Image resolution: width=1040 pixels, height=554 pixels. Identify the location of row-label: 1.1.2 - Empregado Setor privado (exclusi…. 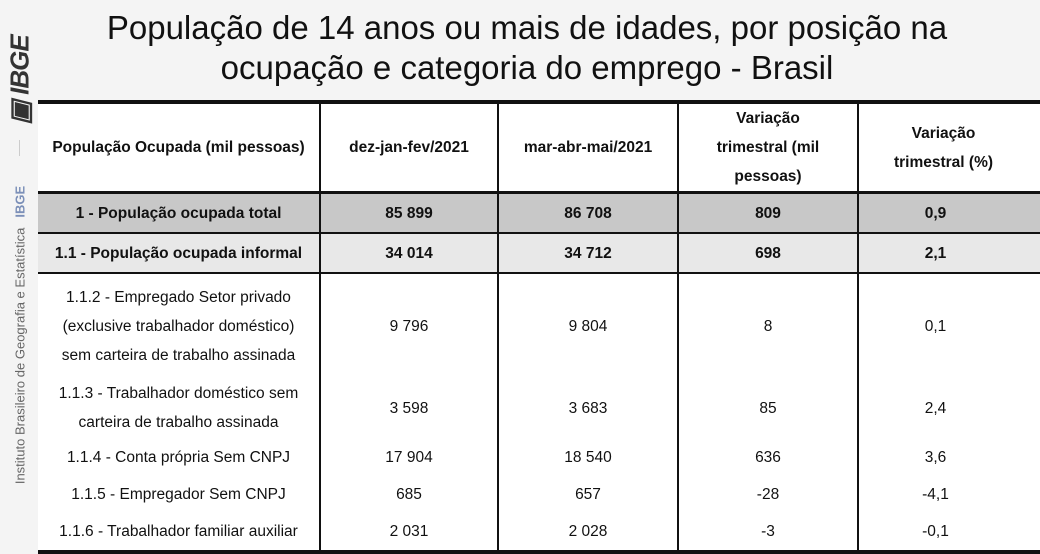
(178, 326).